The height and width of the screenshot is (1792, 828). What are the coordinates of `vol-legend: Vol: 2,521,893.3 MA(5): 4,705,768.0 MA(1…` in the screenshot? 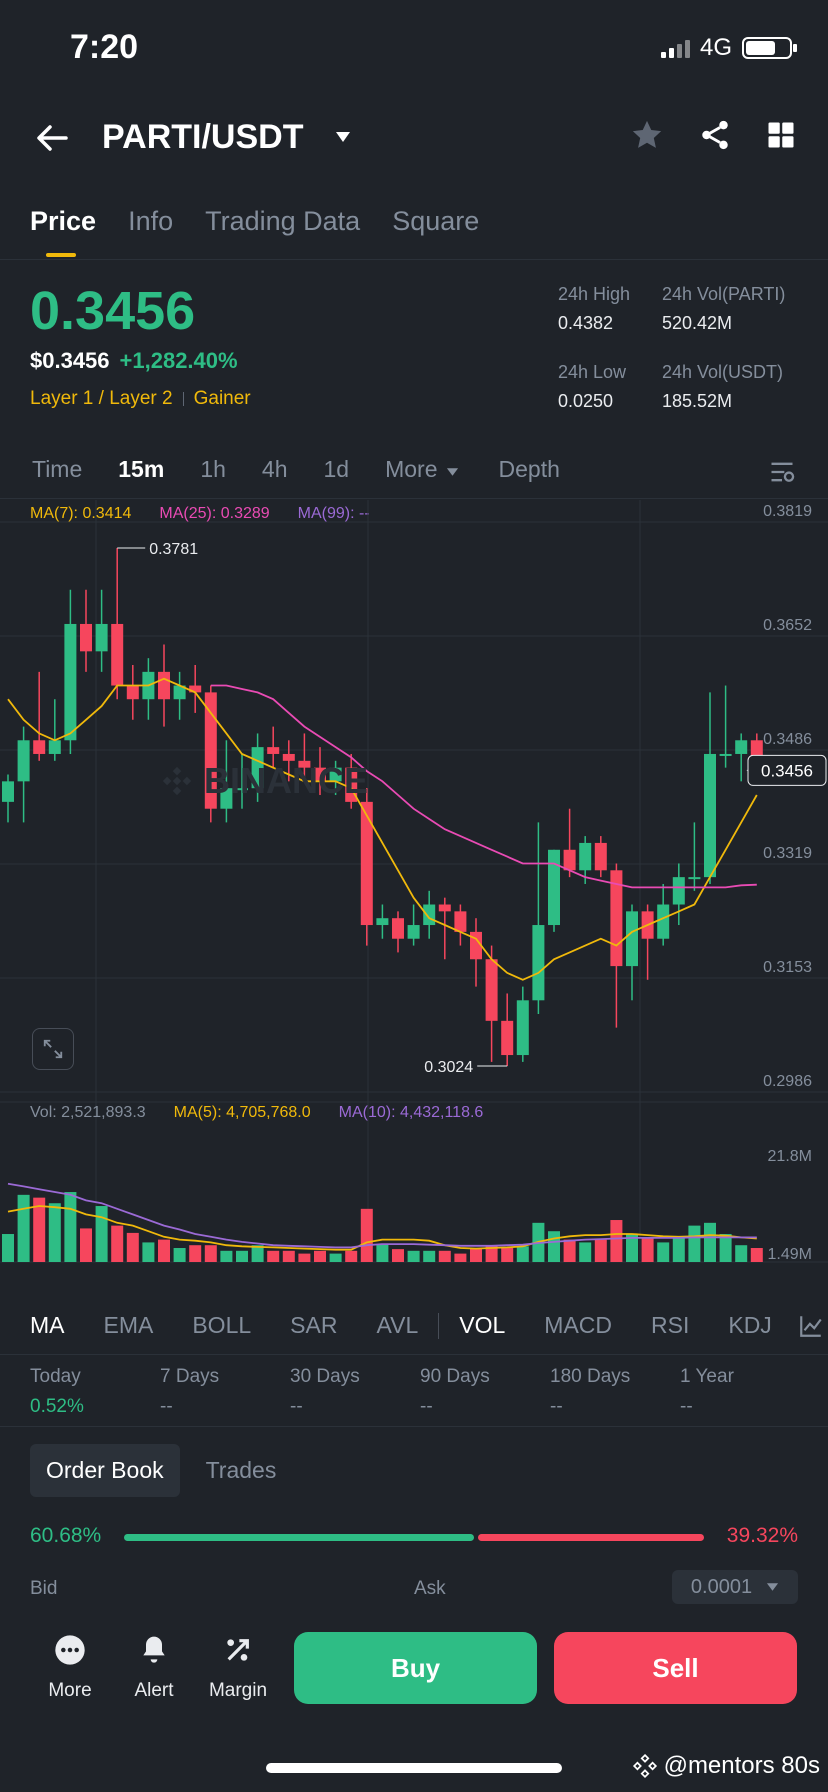 It's located at (256, 1113).